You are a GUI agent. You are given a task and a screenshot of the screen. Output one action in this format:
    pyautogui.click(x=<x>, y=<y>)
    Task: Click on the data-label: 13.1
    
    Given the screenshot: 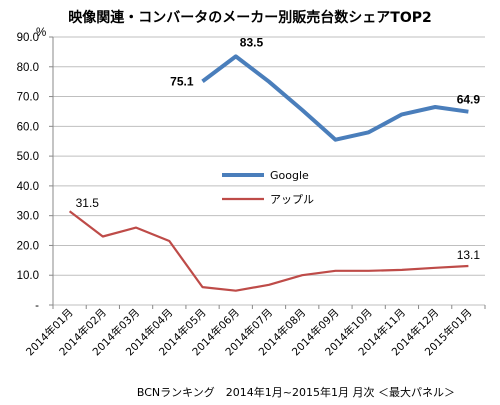 What is the action you would take?
    pyautogui.click(x=469, y=255)
    